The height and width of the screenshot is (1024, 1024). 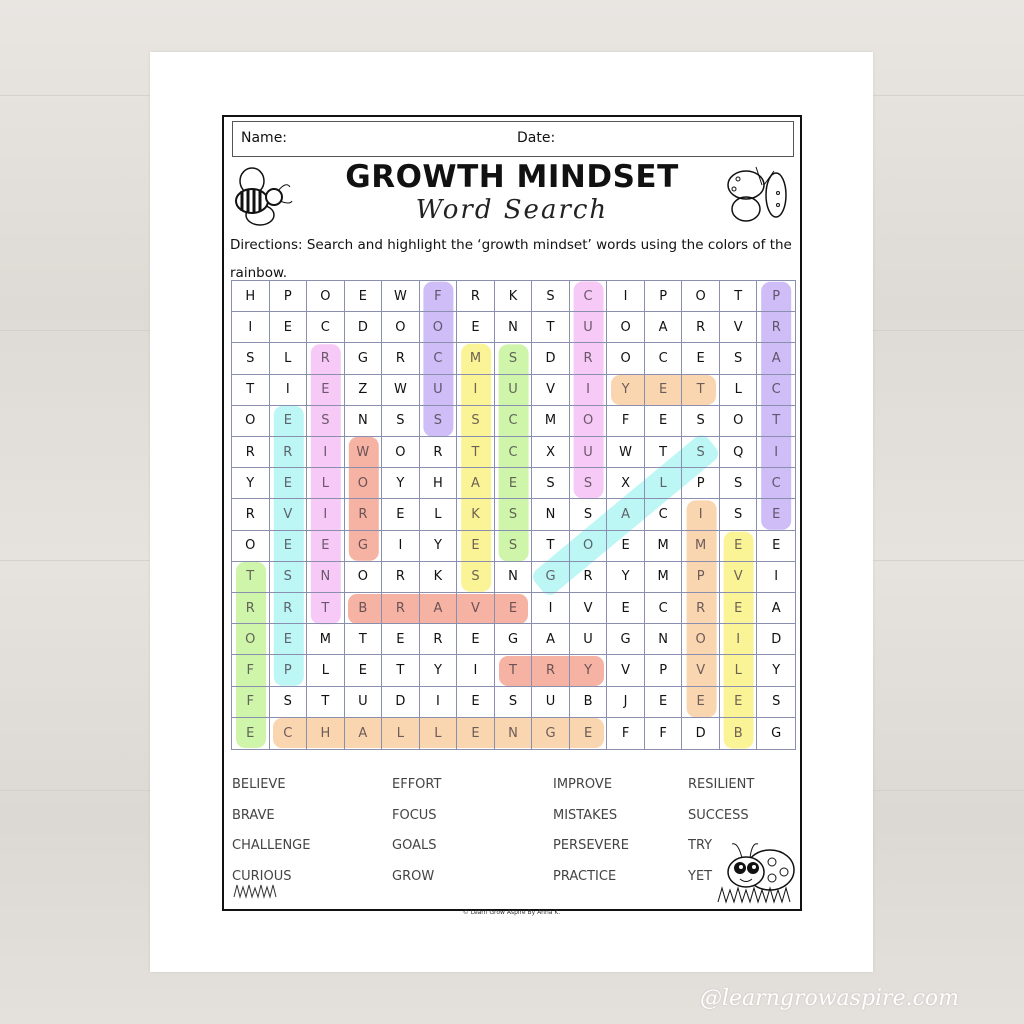 I want to click on grid-cell: U, so click(x=513, y=390).